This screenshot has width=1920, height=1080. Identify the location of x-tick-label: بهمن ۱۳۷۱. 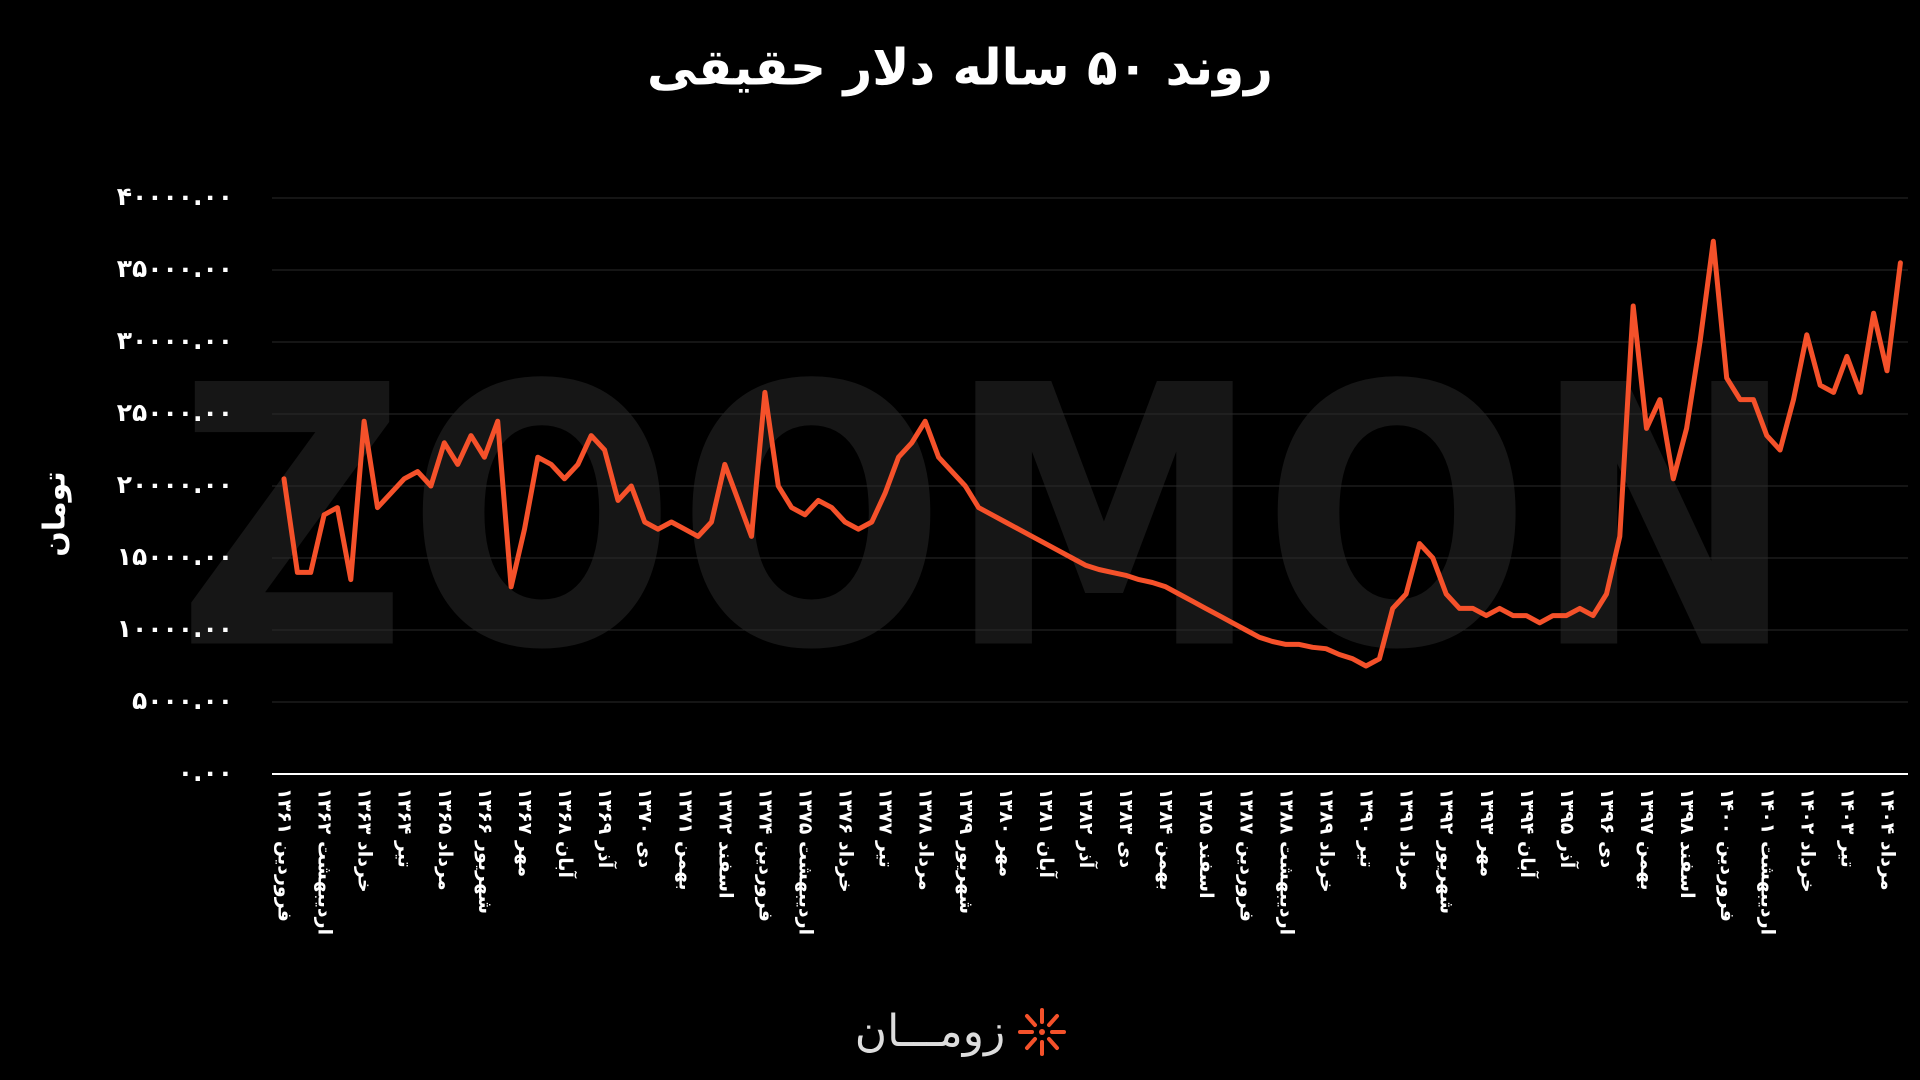
(685, 839).